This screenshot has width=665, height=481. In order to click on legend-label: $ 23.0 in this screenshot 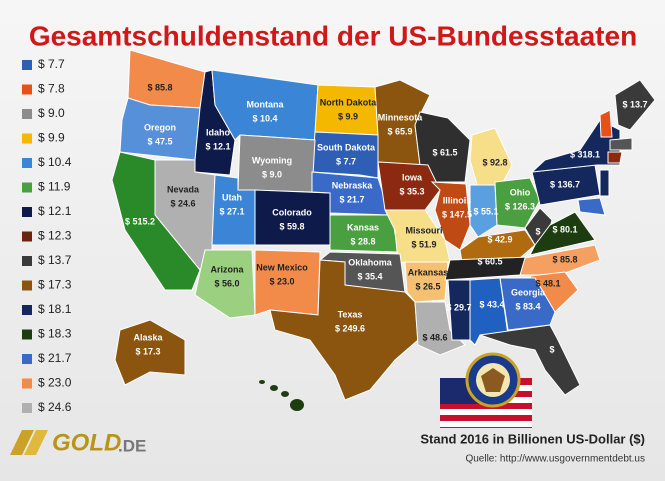, I will do `click(55, 383)`.